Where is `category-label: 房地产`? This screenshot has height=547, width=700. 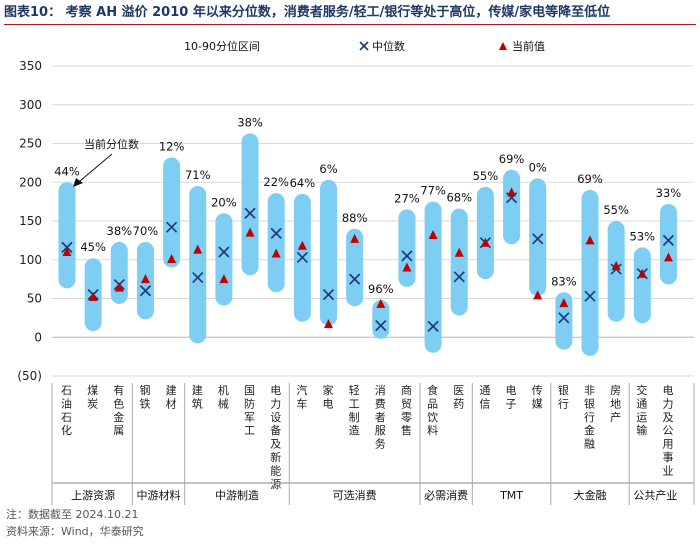 category-label: 房地产 is located at coordinates (615, 404).